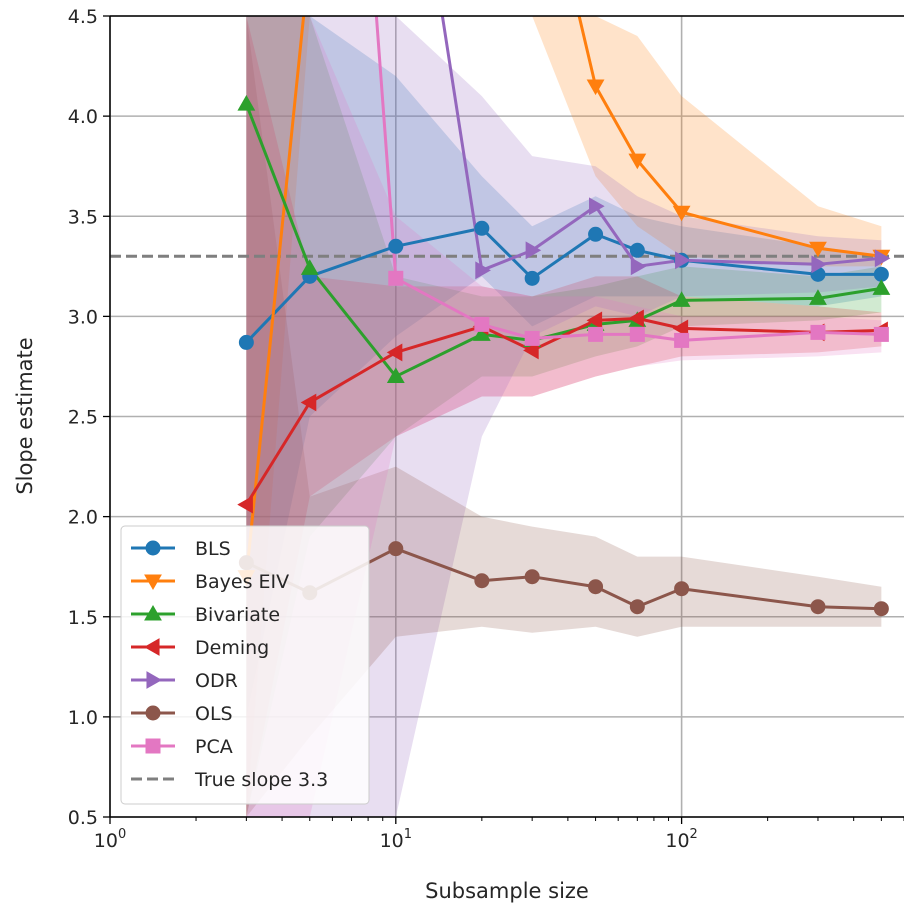 Image resolution: width=904 pixels, height=909 pixels. Describe the element at coordinates (25, 415) in the screenshot. I see `y-axis-label: Slope estimate` at that location.